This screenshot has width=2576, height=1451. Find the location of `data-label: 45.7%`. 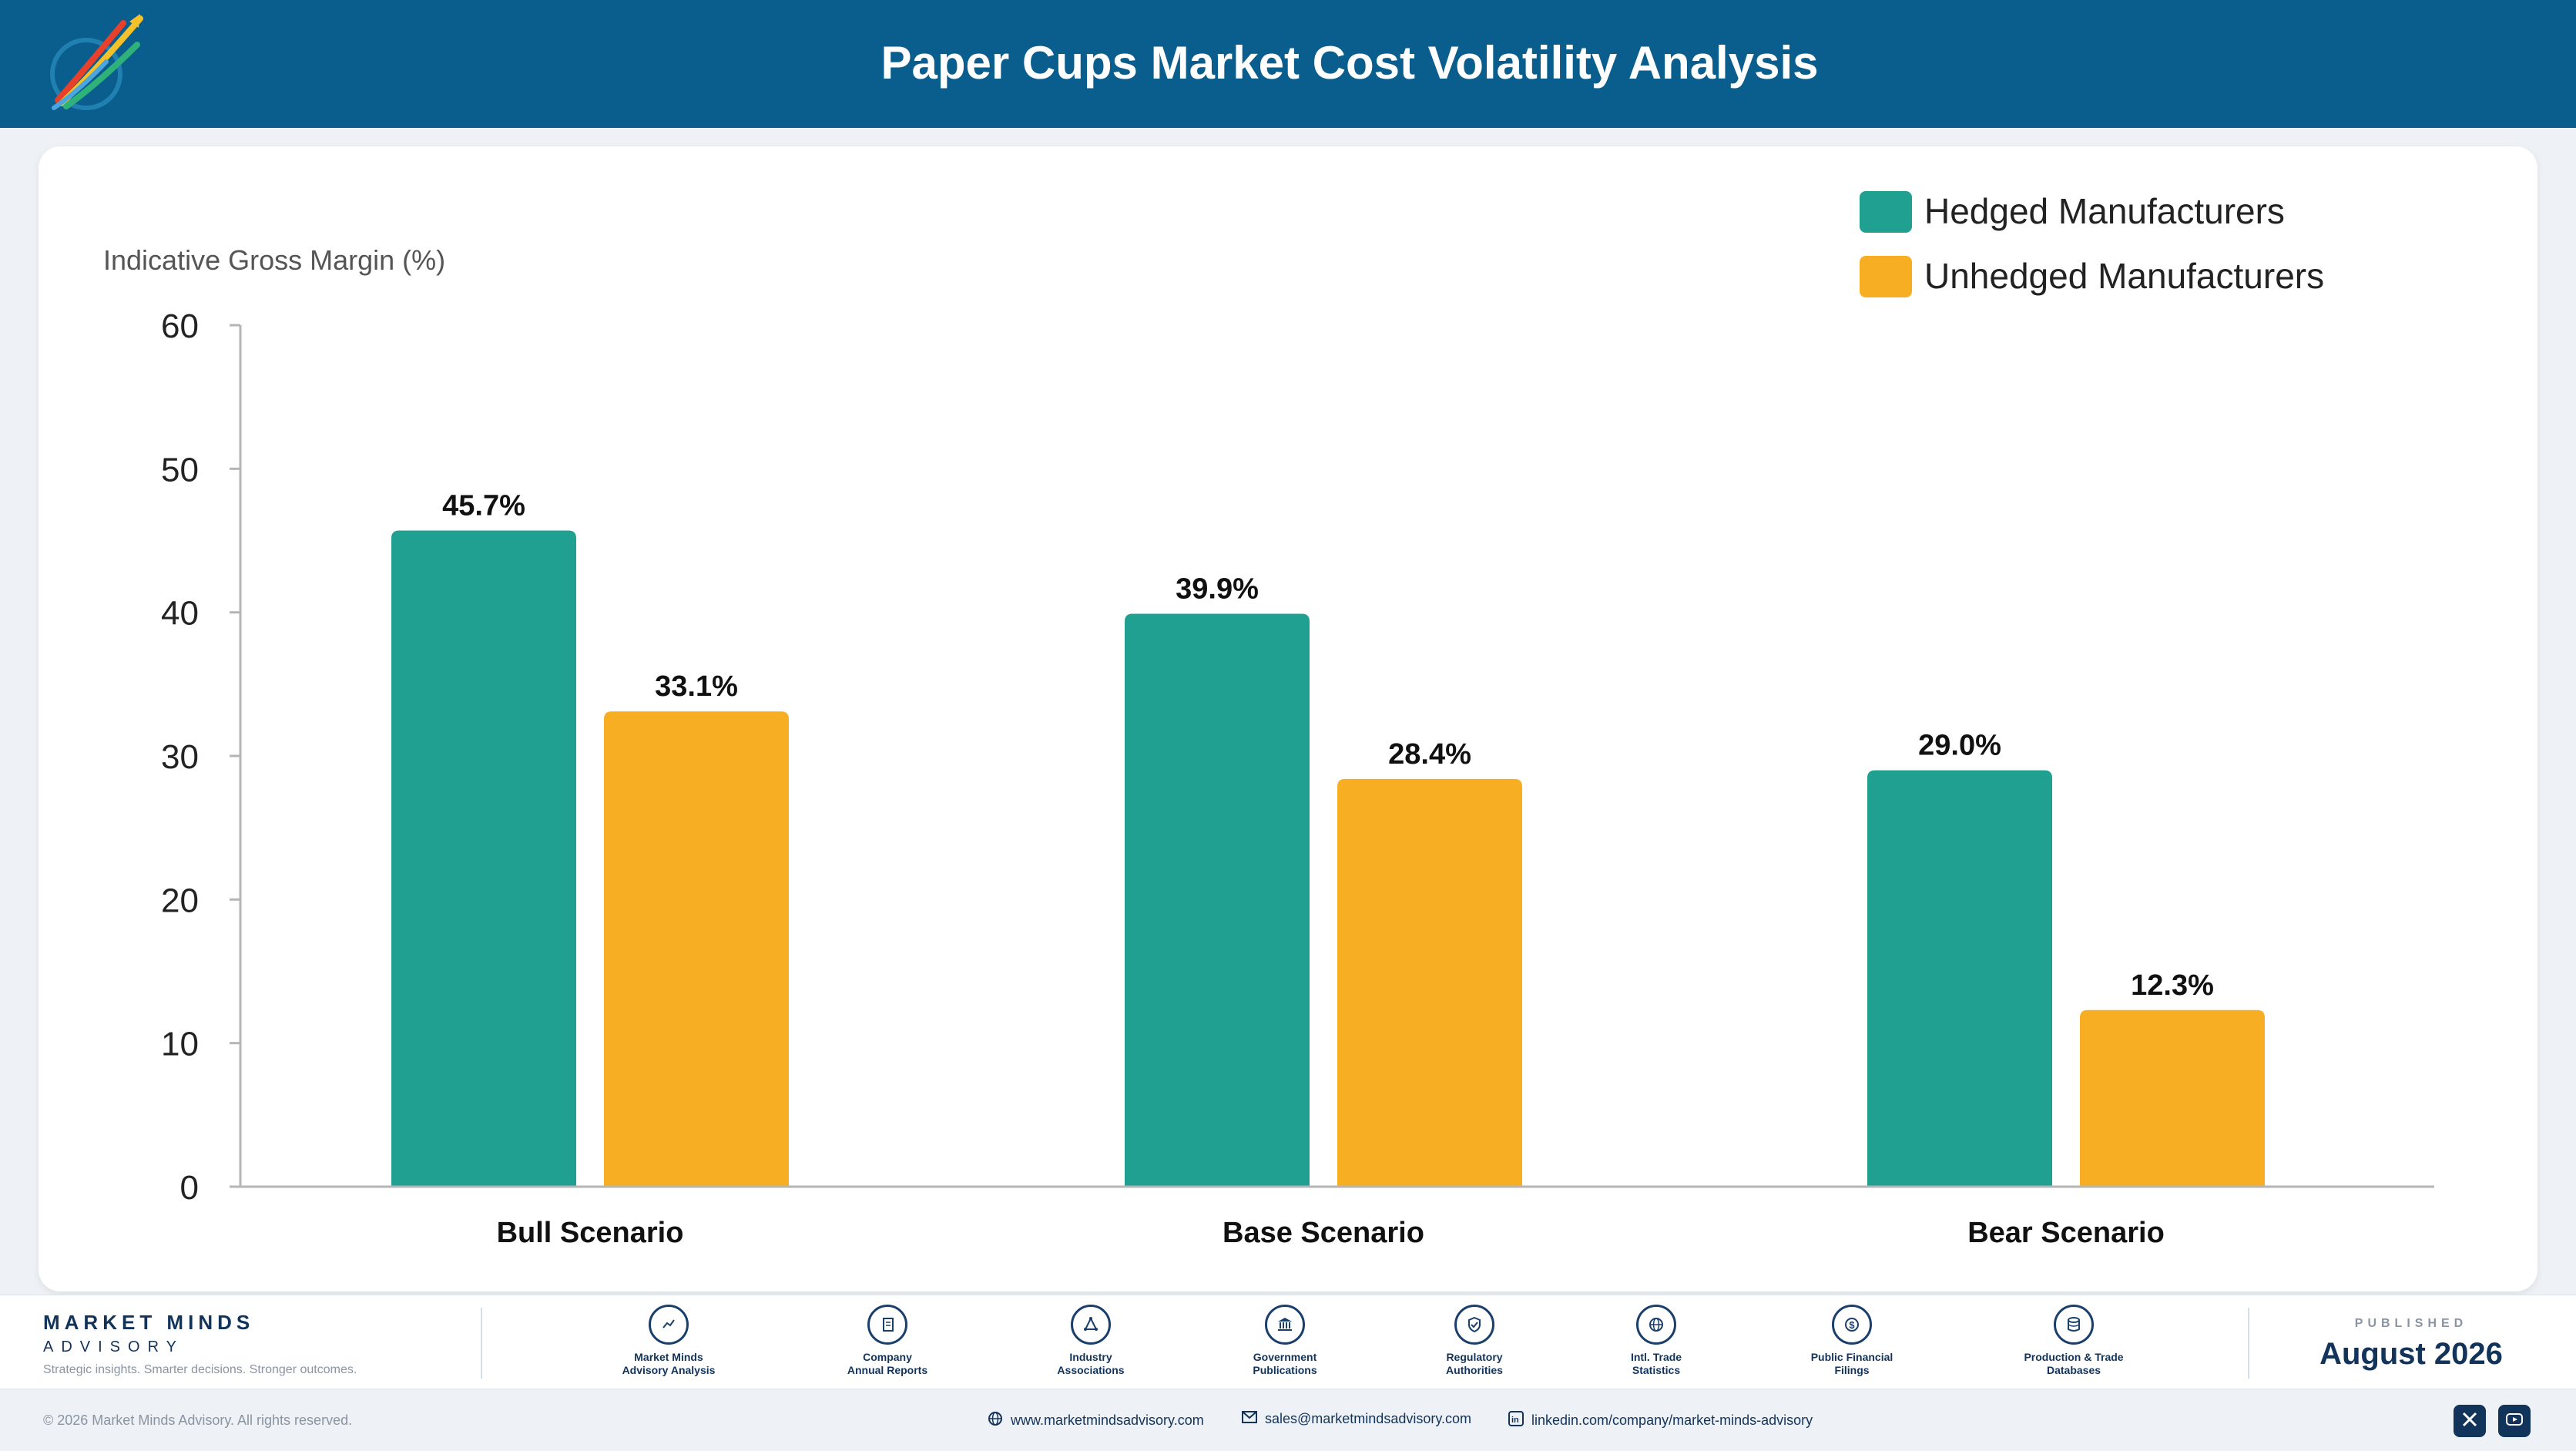

data-label: 45.7% is located at coordinates (483, 505).